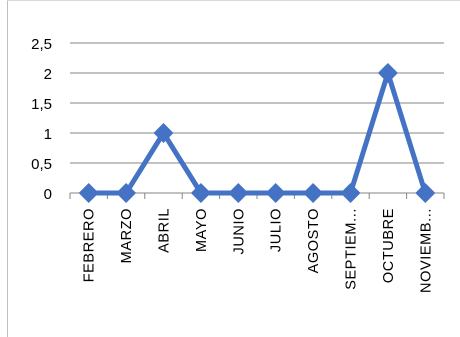 This screenshot has height=337, width=460. What do you see at coordinates (233, 0) in the screenshot?
I see `frame-border-top` at bounding box center [233, 0].